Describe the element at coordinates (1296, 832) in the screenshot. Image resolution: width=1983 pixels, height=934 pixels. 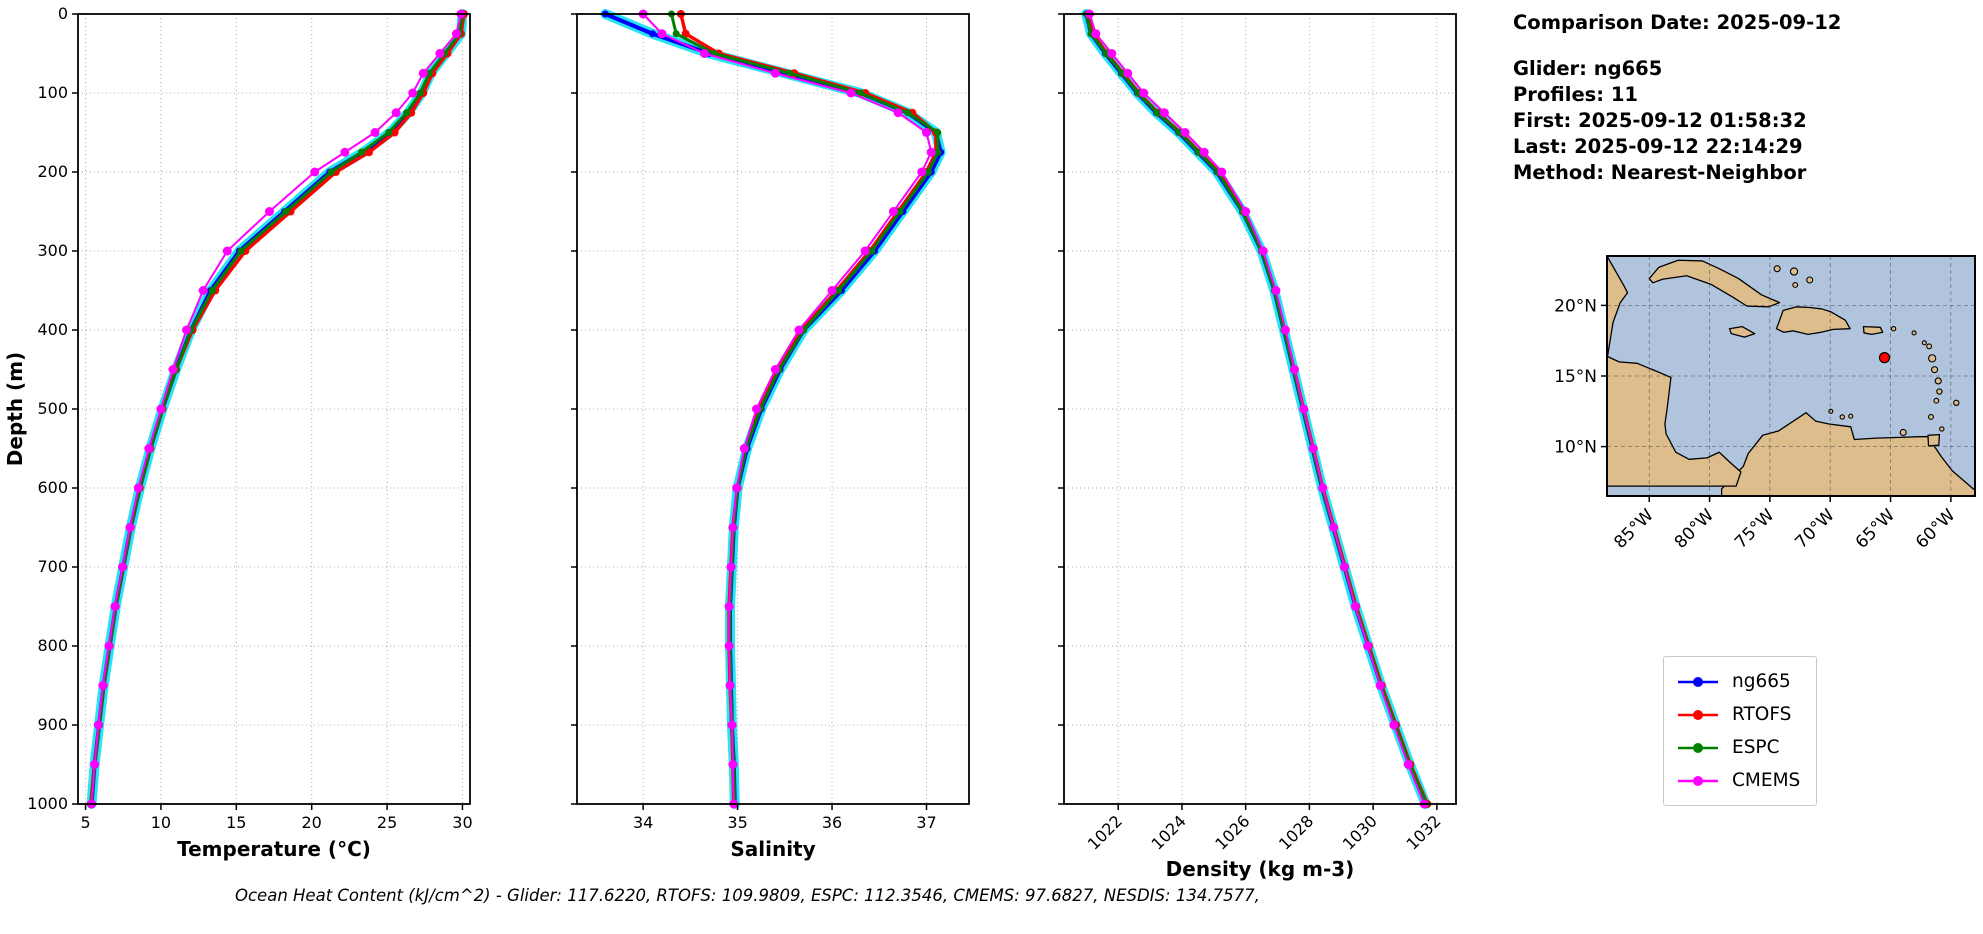
I see `svg-text: 1028` at that location.